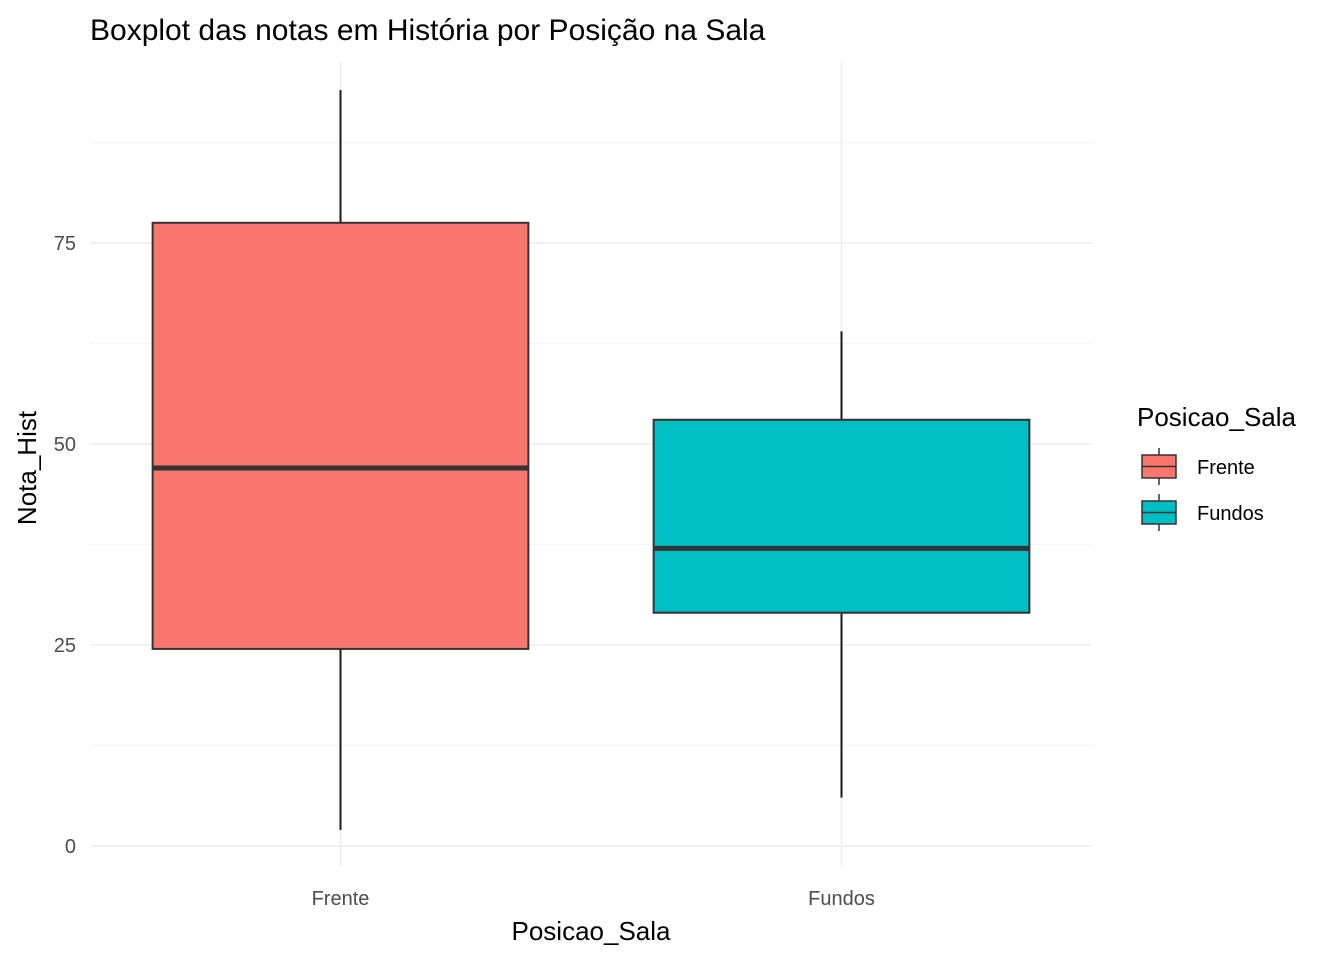  Describe the element at coordinates (1159, 466) in the screenshot. I see `legend-key-frente` at that location.